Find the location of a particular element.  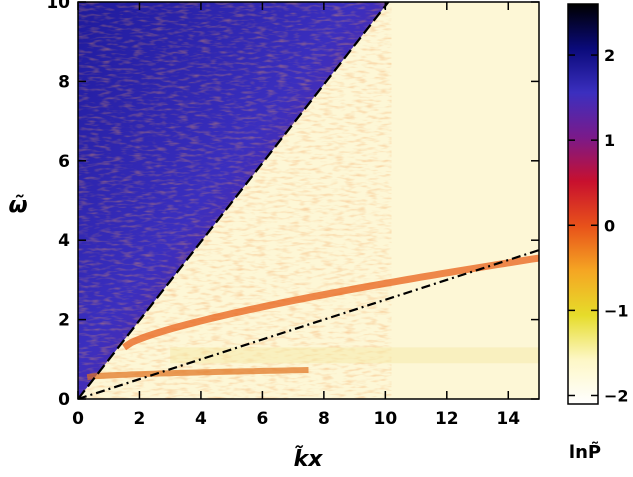

y-tick-label: 10 is located at coordinates (58, 6).